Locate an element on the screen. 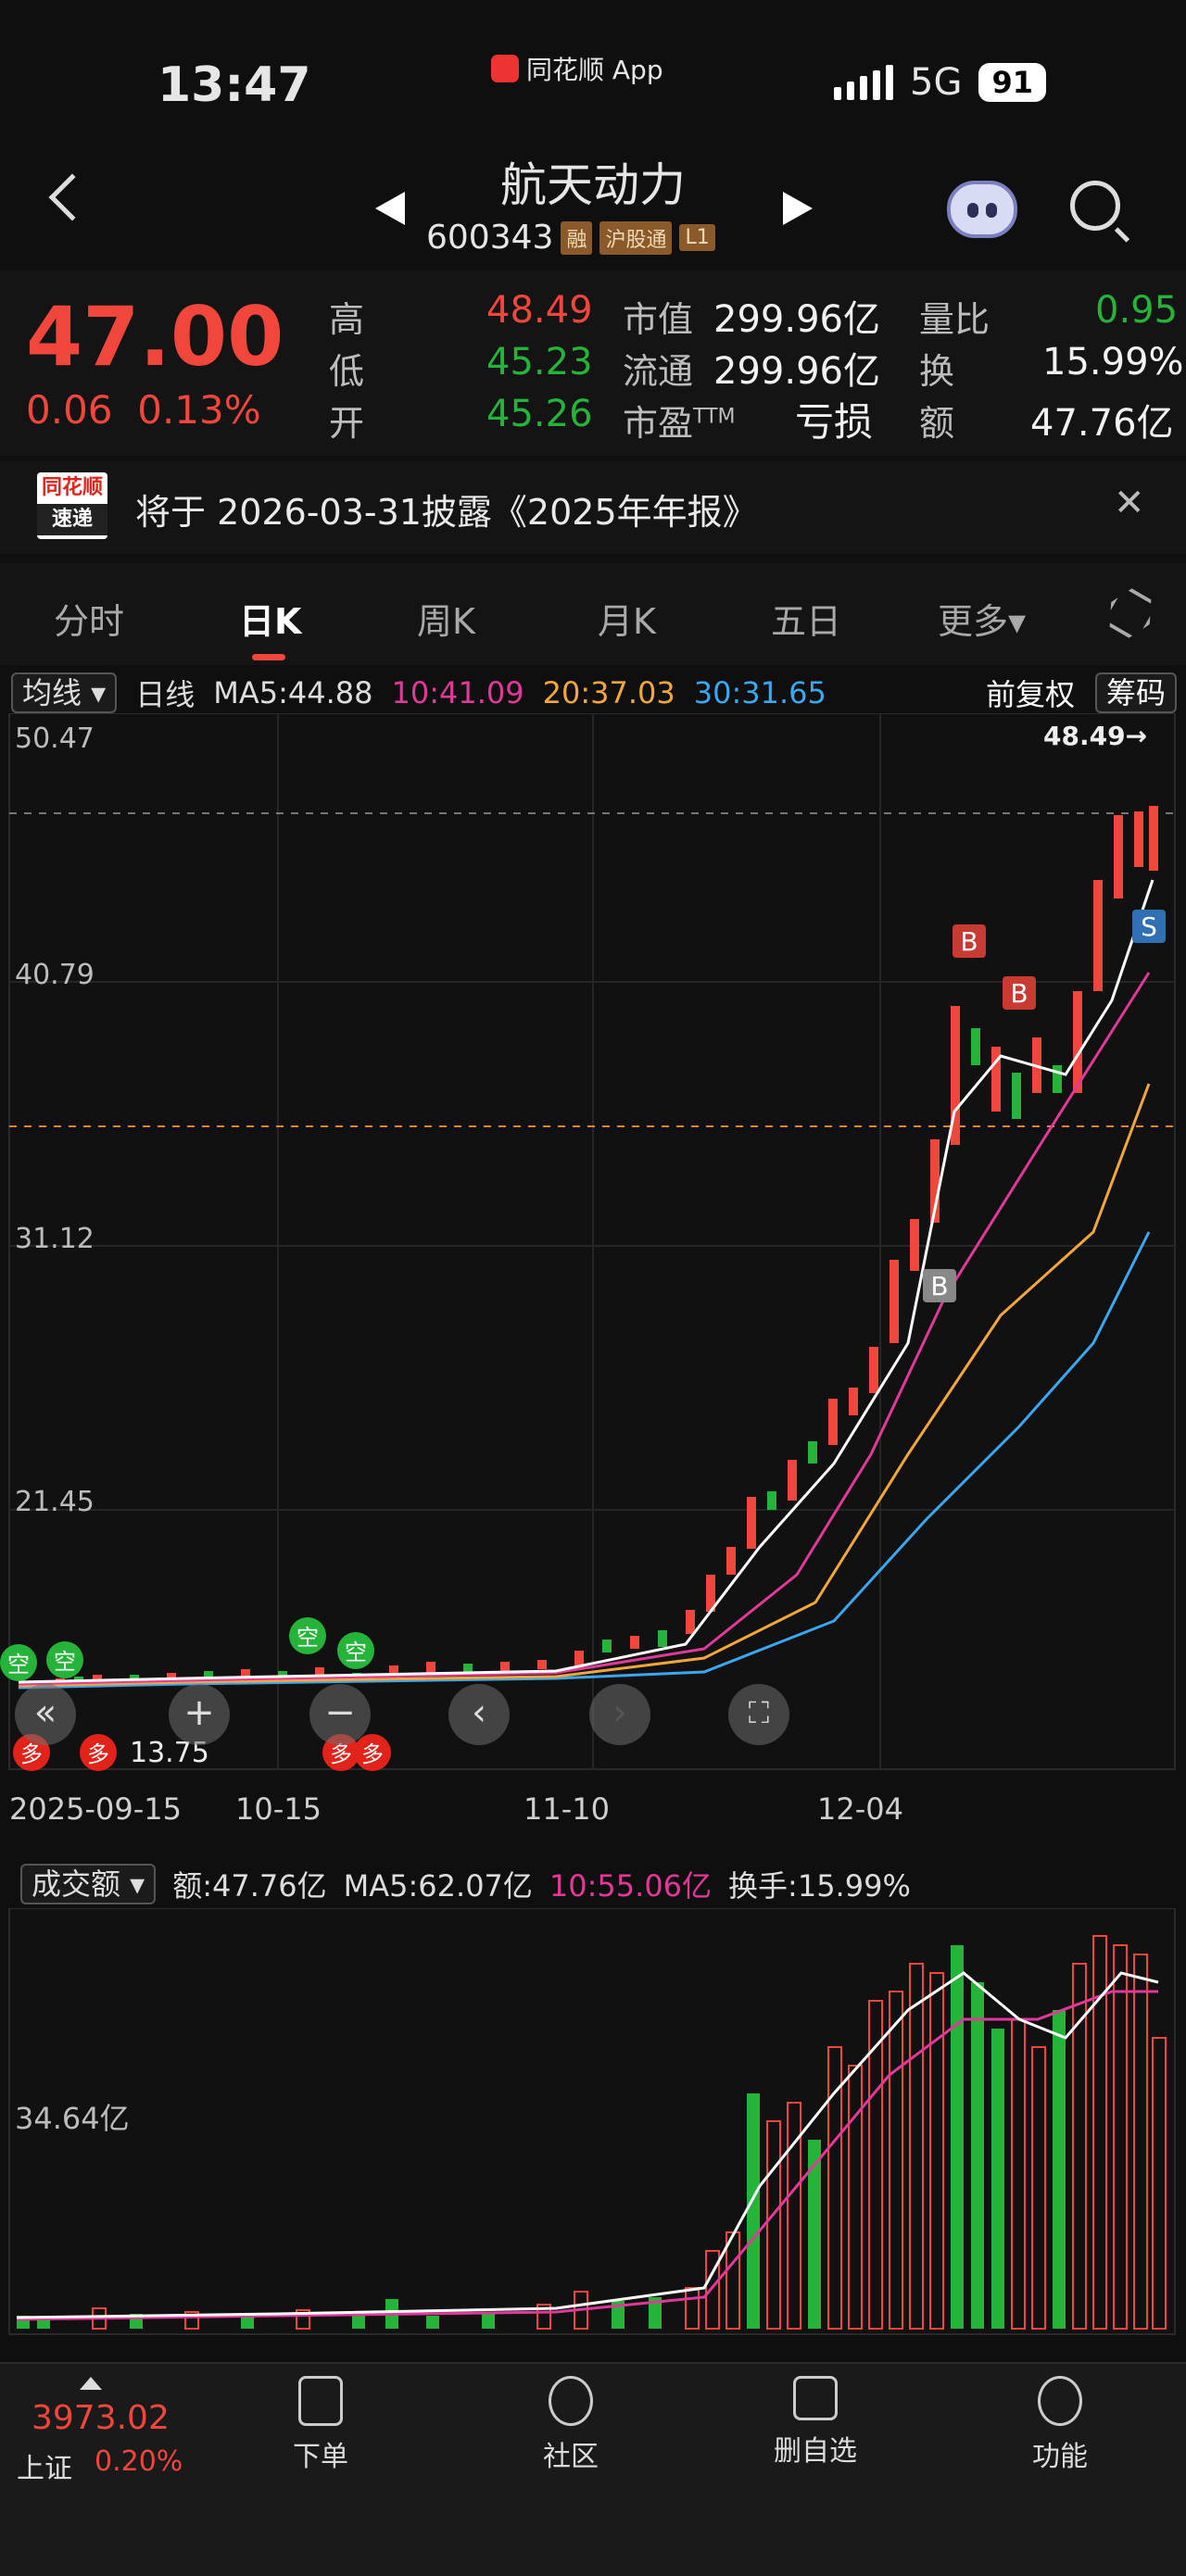 The height and width of the screenshot is (2576, 1186). ai-assistant-icon is located at coordinates (982, 209).